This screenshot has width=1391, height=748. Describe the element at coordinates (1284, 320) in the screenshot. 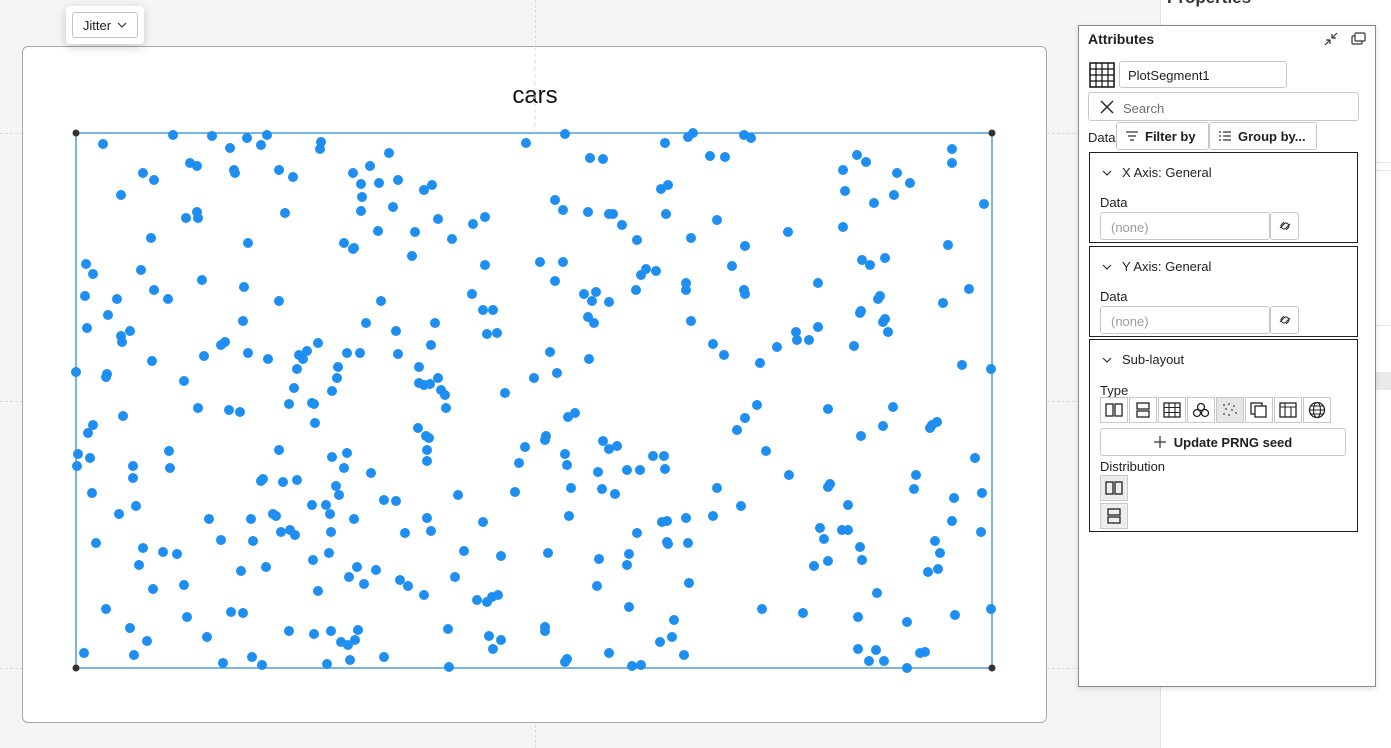

I see `y-axis-bind-button` at that location.